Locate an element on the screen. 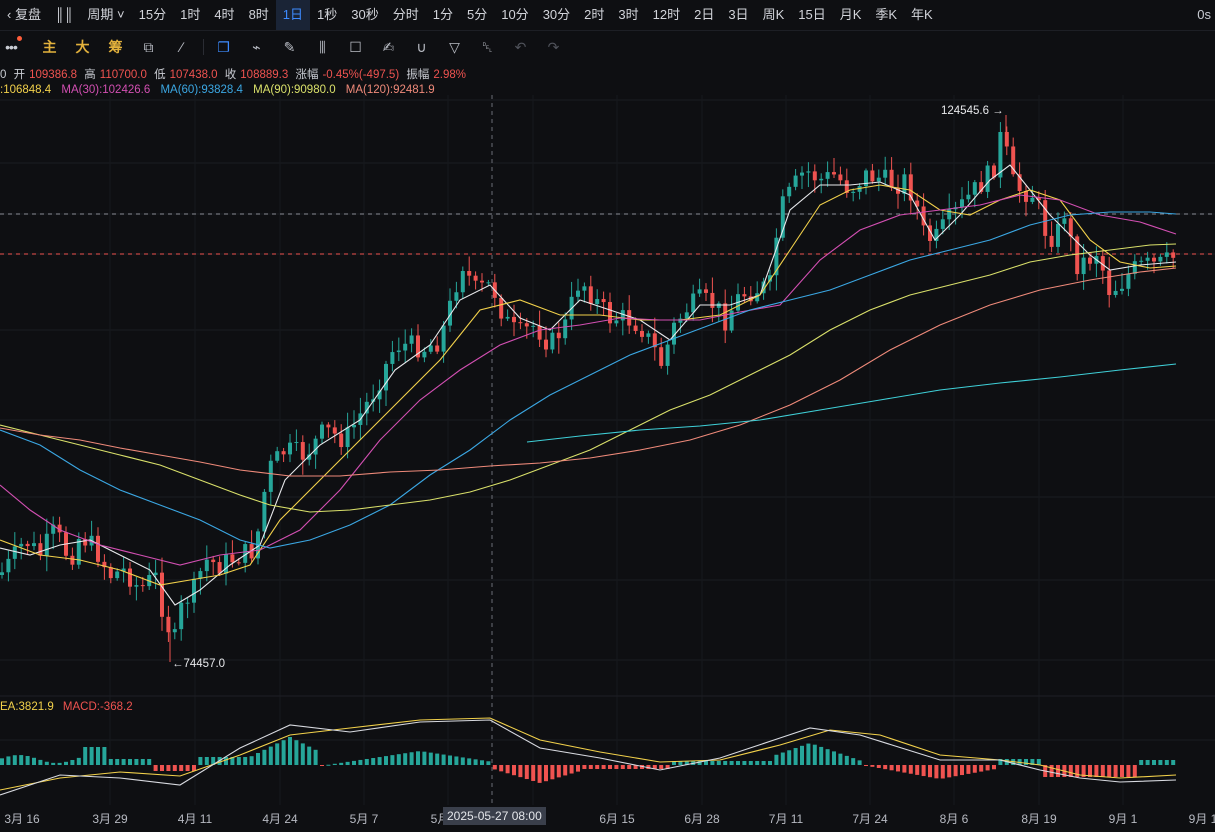 The width and height of the screenshot is (1215, 832). low-label: 低 is located at coordinates (160, 75).